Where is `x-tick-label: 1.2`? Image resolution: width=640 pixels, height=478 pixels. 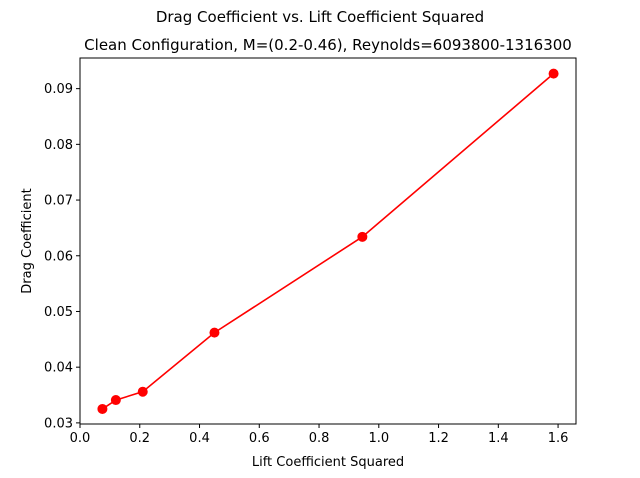
x-tick-label: 1.2 is located at coordinates (438, 438).